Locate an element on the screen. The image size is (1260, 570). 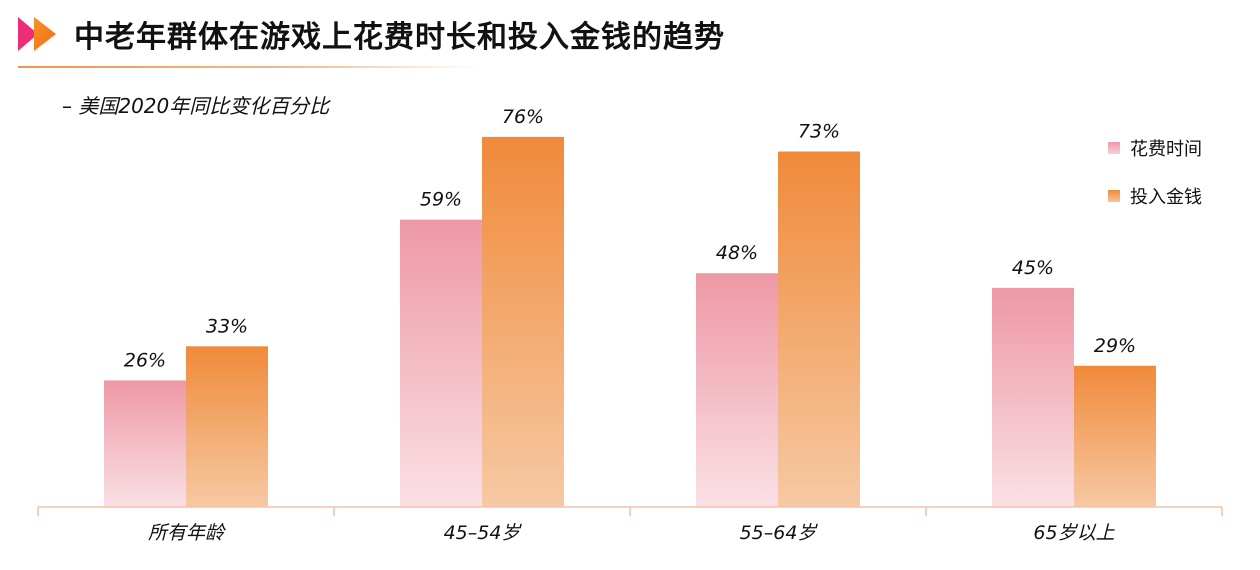
x-axis: 所有年龄 45–54岁 55–64岁 65岁以上 is located at coordinates (630, 525).